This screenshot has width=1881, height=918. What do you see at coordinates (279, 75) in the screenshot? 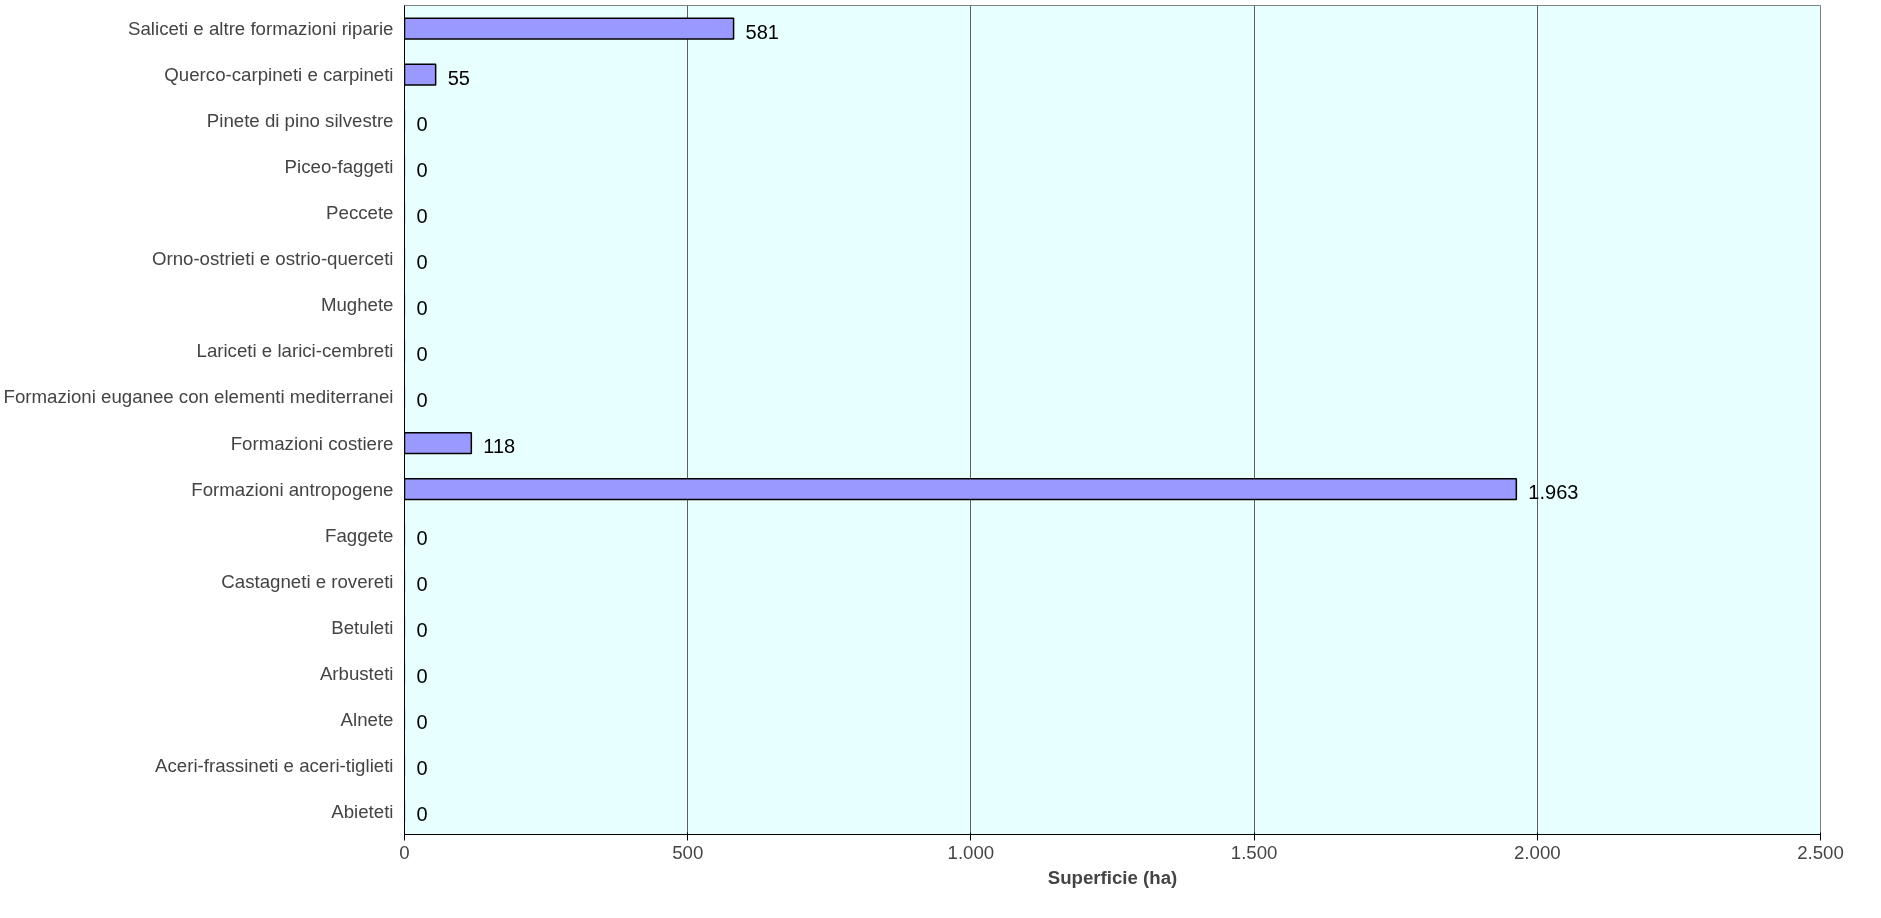
I see `y-tick-label: Querco-carpineti e carpineti` at bounding box center [279, 75].